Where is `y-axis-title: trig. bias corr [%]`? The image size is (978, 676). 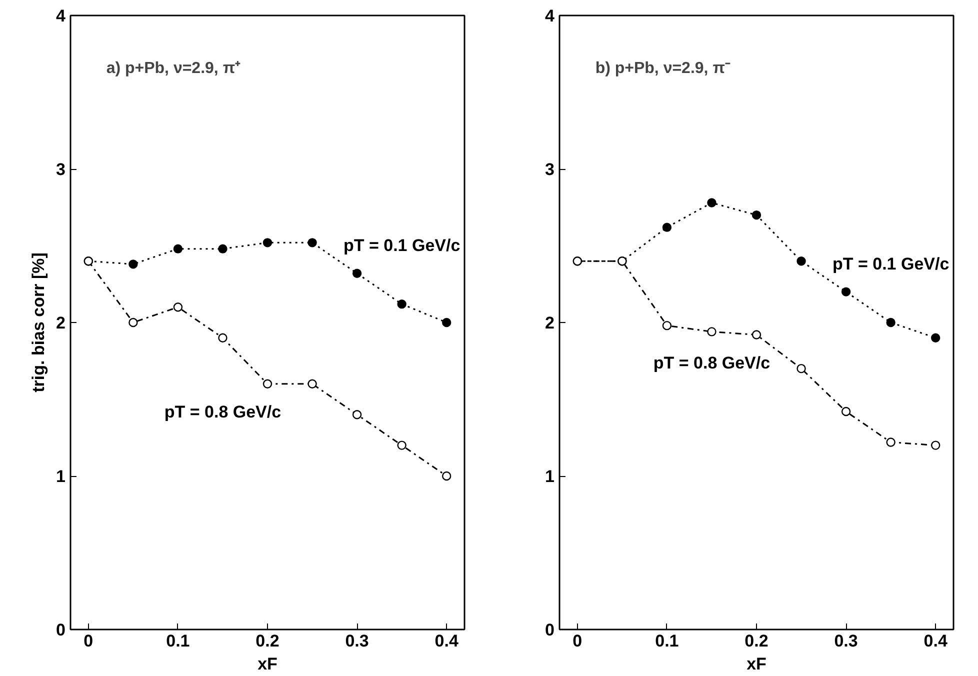 y-axis-title: trig. bias corr [%] is located at coordinates (38, 322).